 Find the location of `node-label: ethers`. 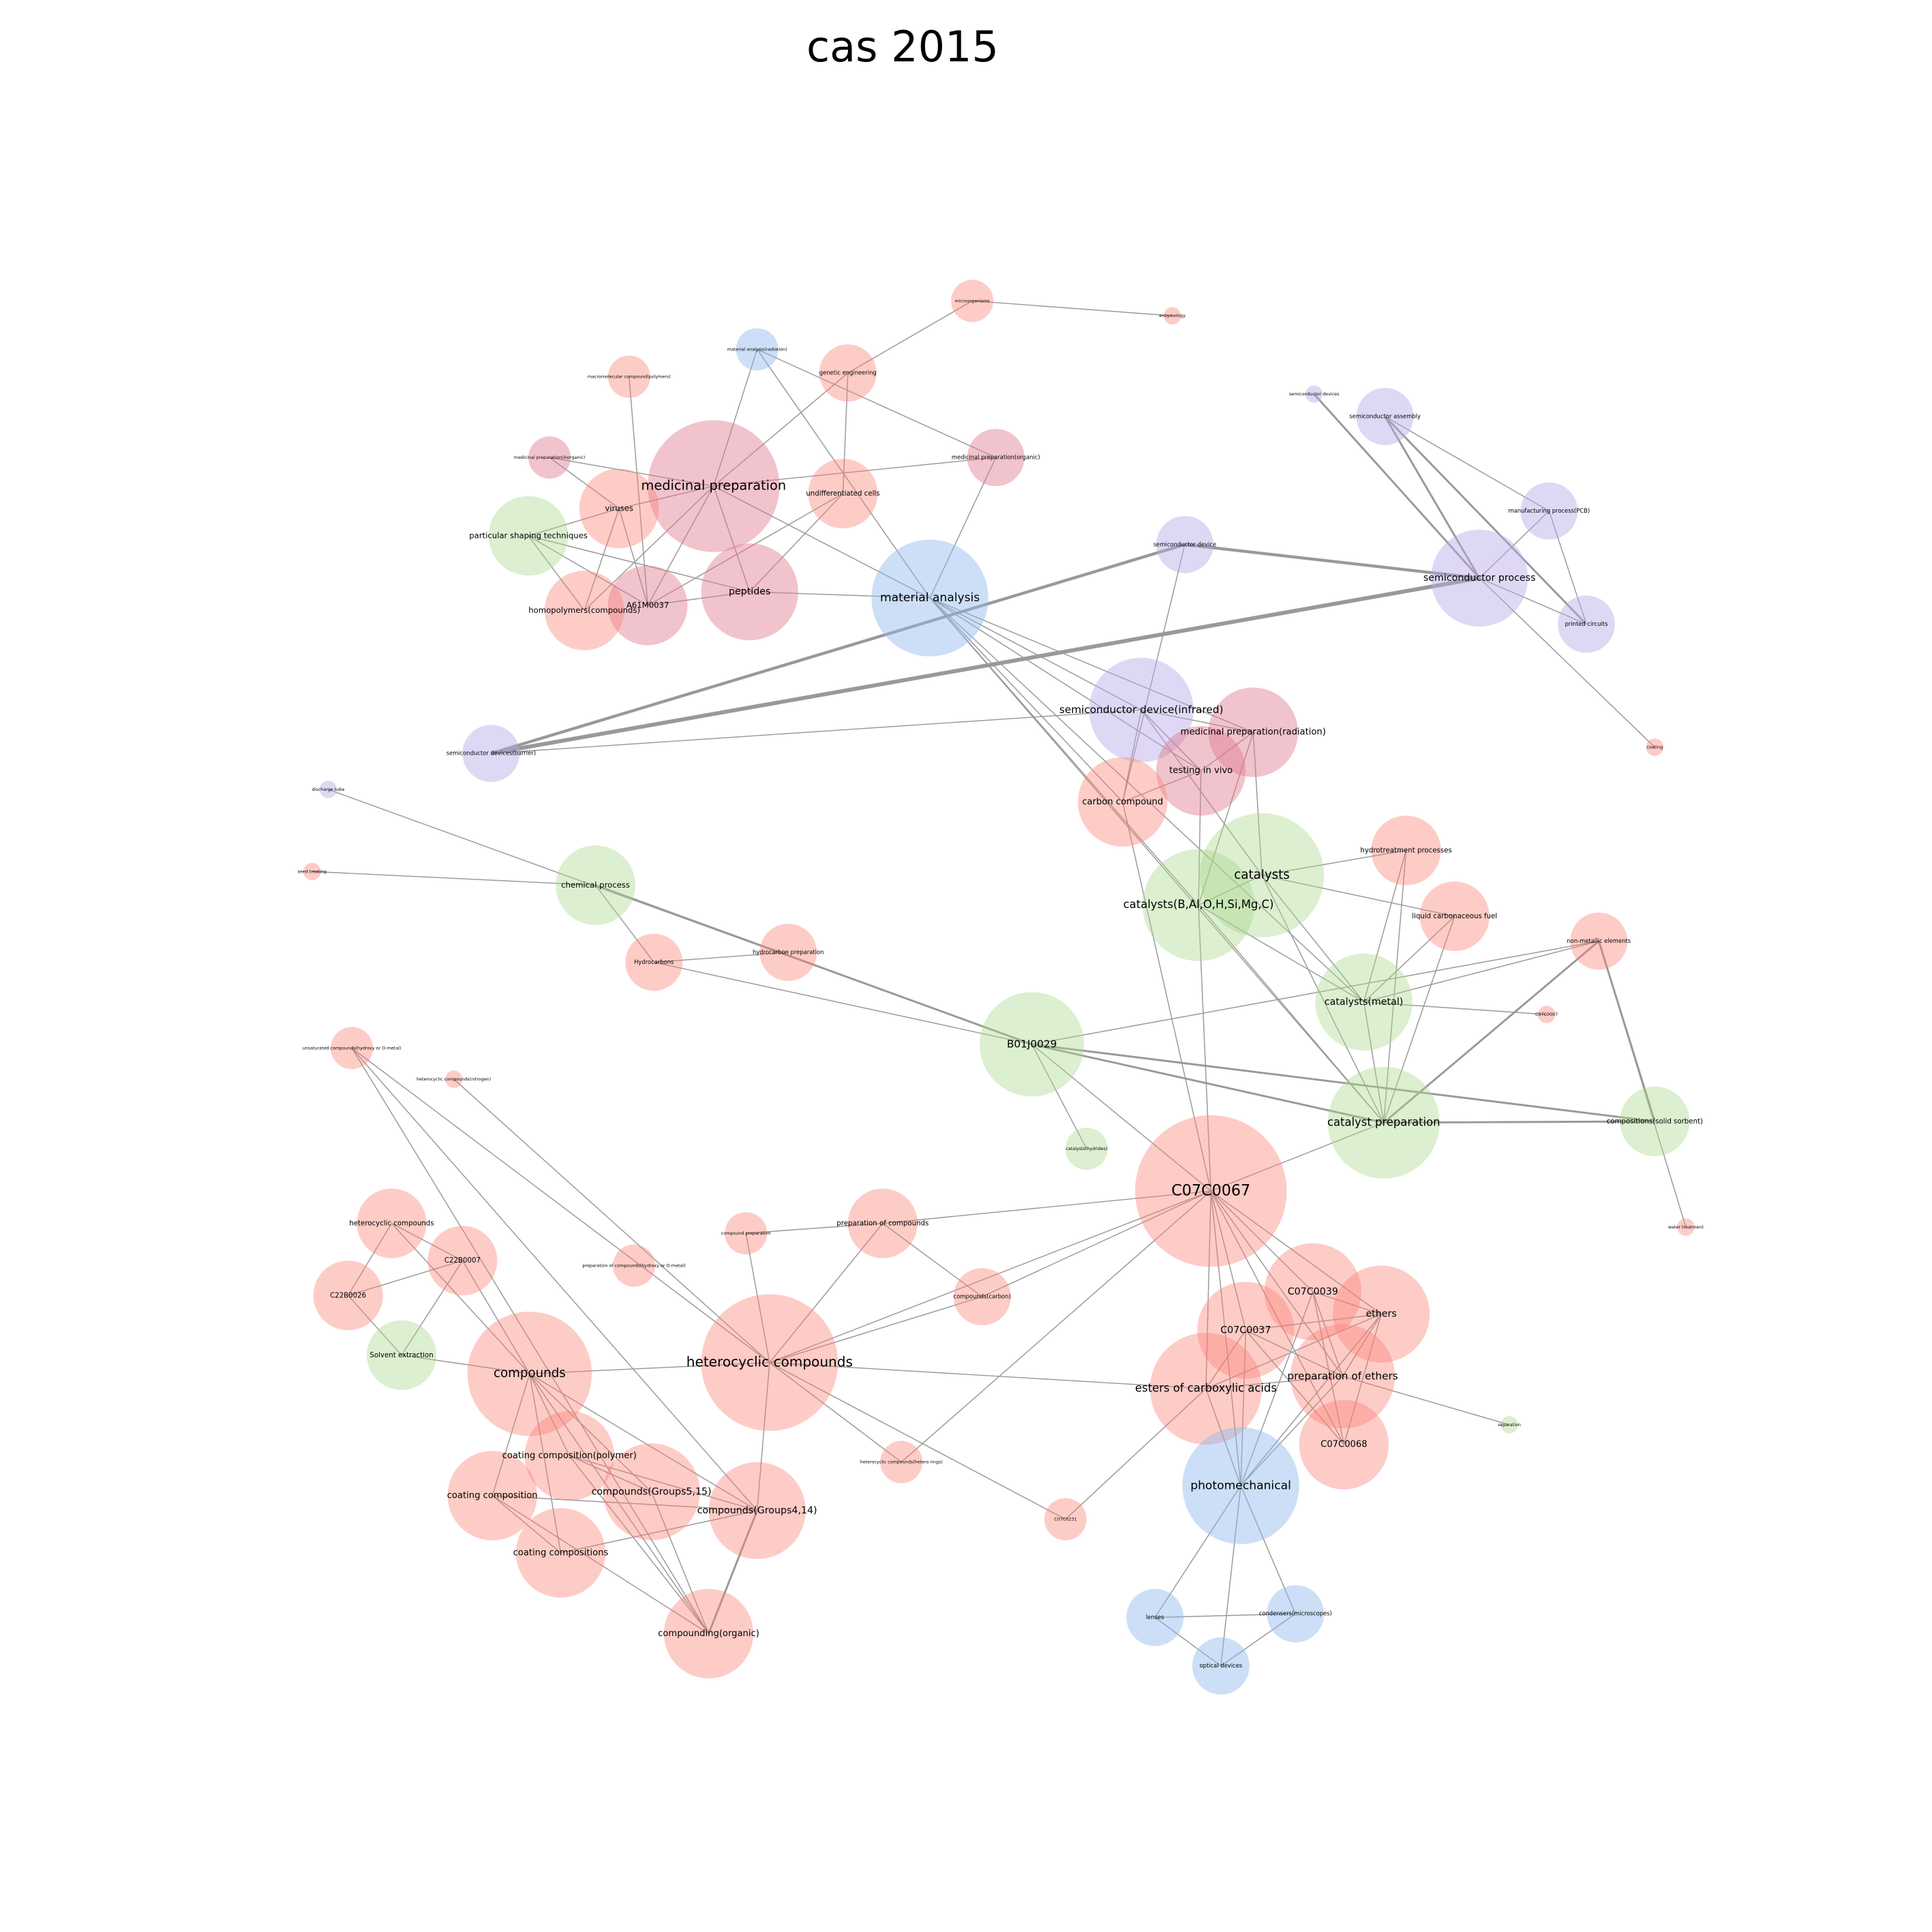

node-label: ethers is located at coordinates (1380, 1315).